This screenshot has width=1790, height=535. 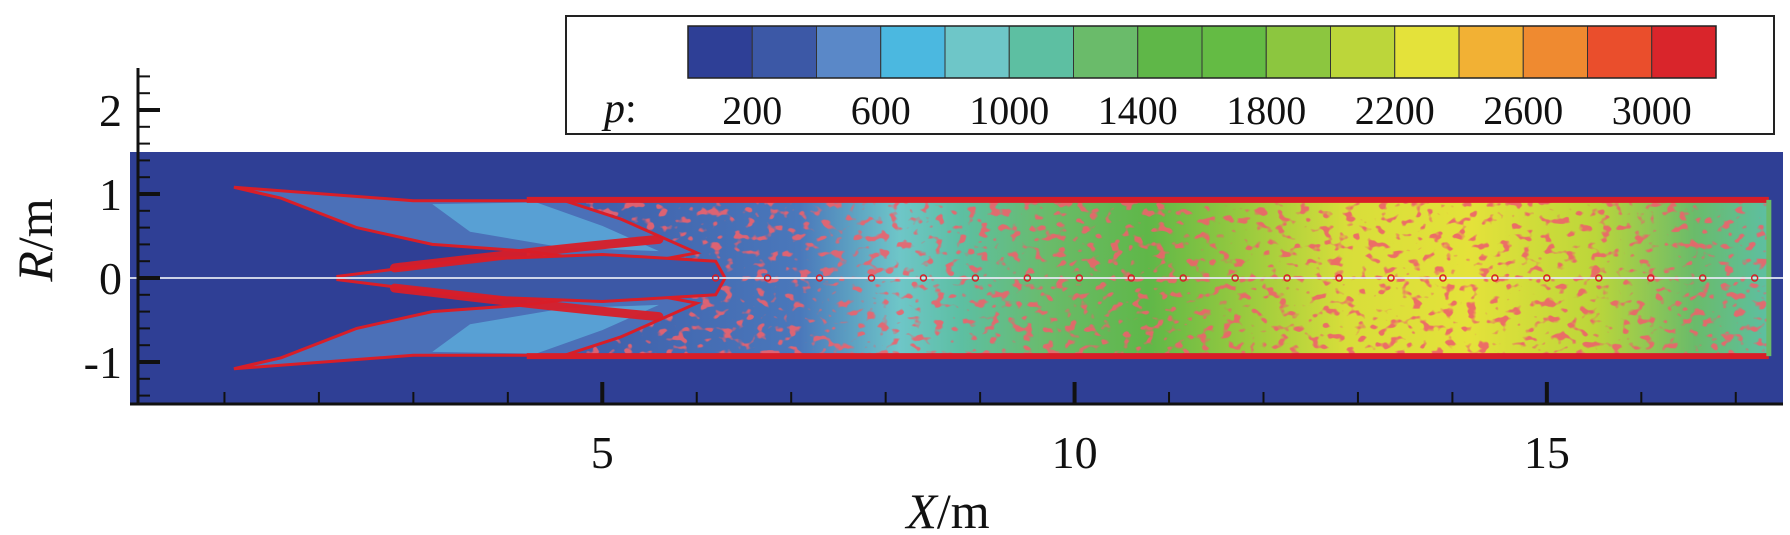 What do you see at coordinates (110, 194) in the screenshot?
I see `y-tick-label: 1` at bounding box center [110, 194].